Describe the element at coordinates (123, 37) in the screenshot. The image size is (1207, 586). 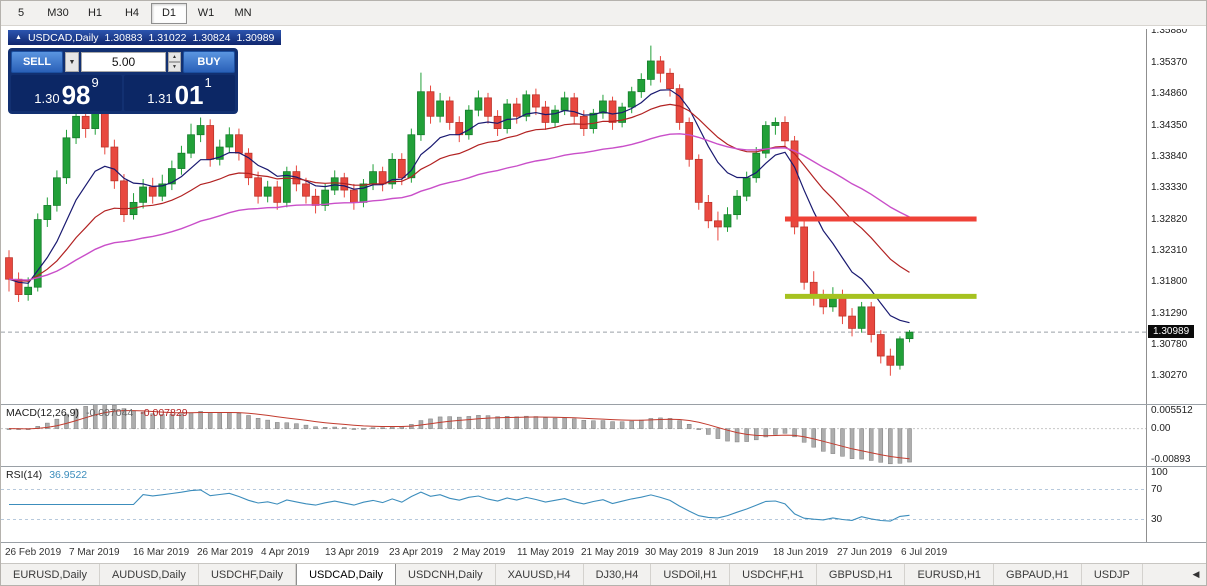
I see `ohlc-open-value: 1.30883` at that location.